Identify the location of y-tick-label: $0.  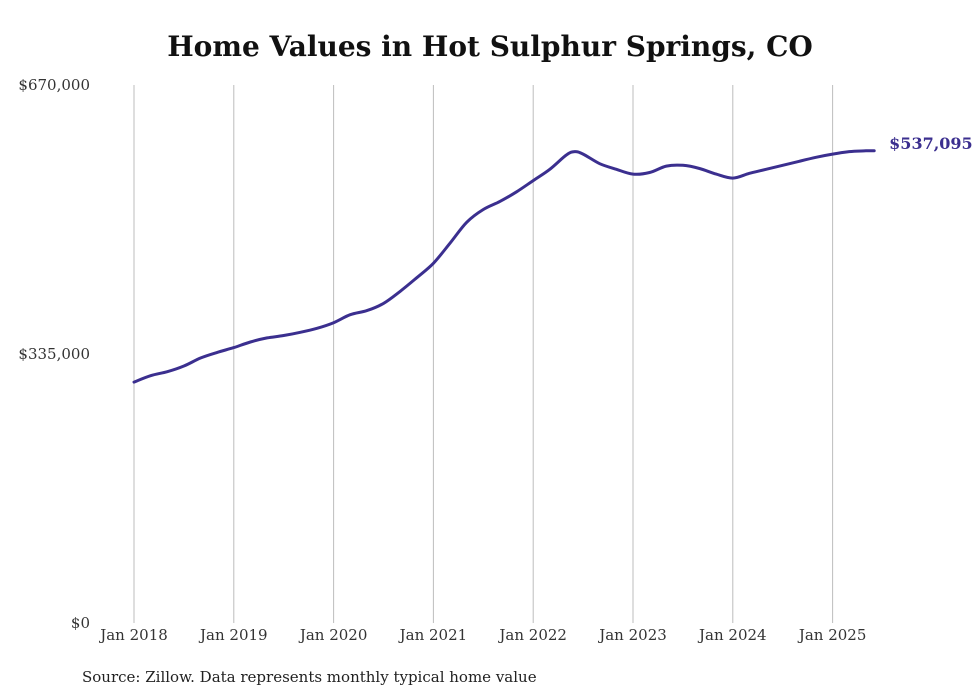
(80, 623).